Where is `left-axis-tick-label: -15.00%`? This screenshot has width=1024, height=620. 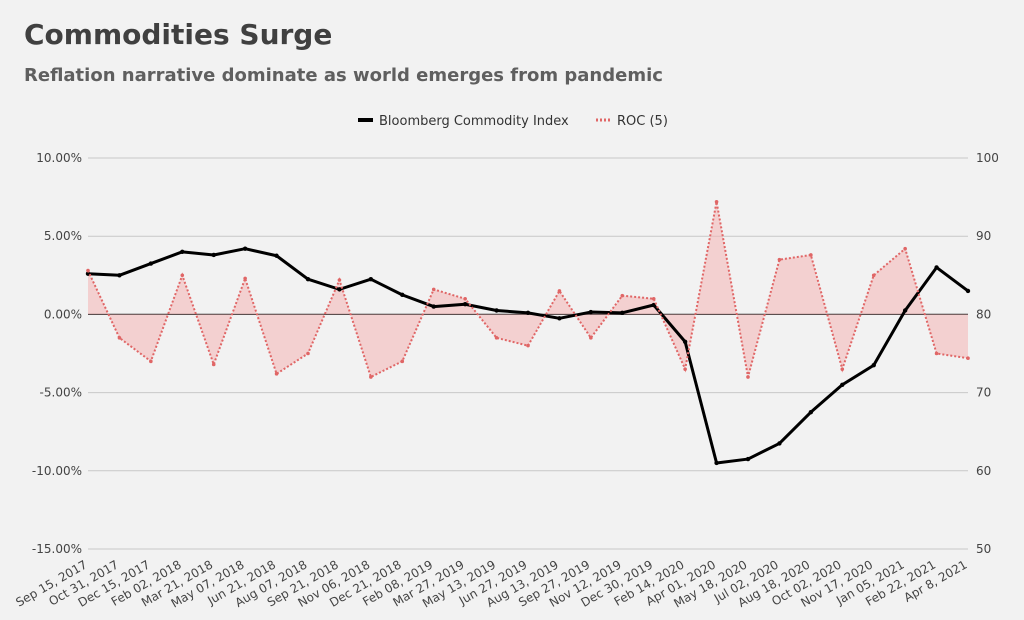
left-axis-tick-label: -15.00% is located at coordinates (57, 549).